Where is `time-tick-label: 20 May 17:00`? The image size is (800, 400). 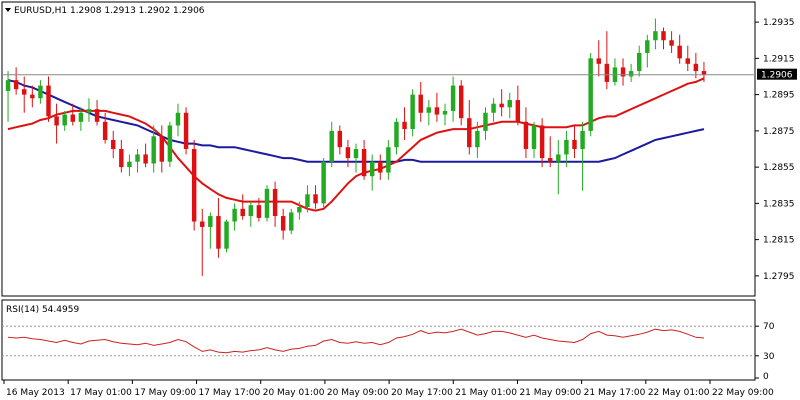 time-tick-label: 20 May 17:00 is located at coordinates (422, 393).